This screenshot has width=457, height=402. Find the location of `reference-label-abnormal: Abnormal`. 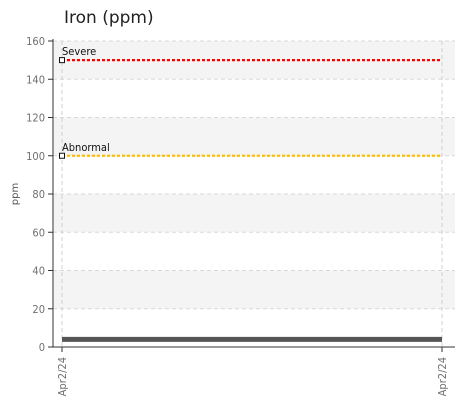

reference-label-abnormal: Abnormal is located at coordinates (86, 147).